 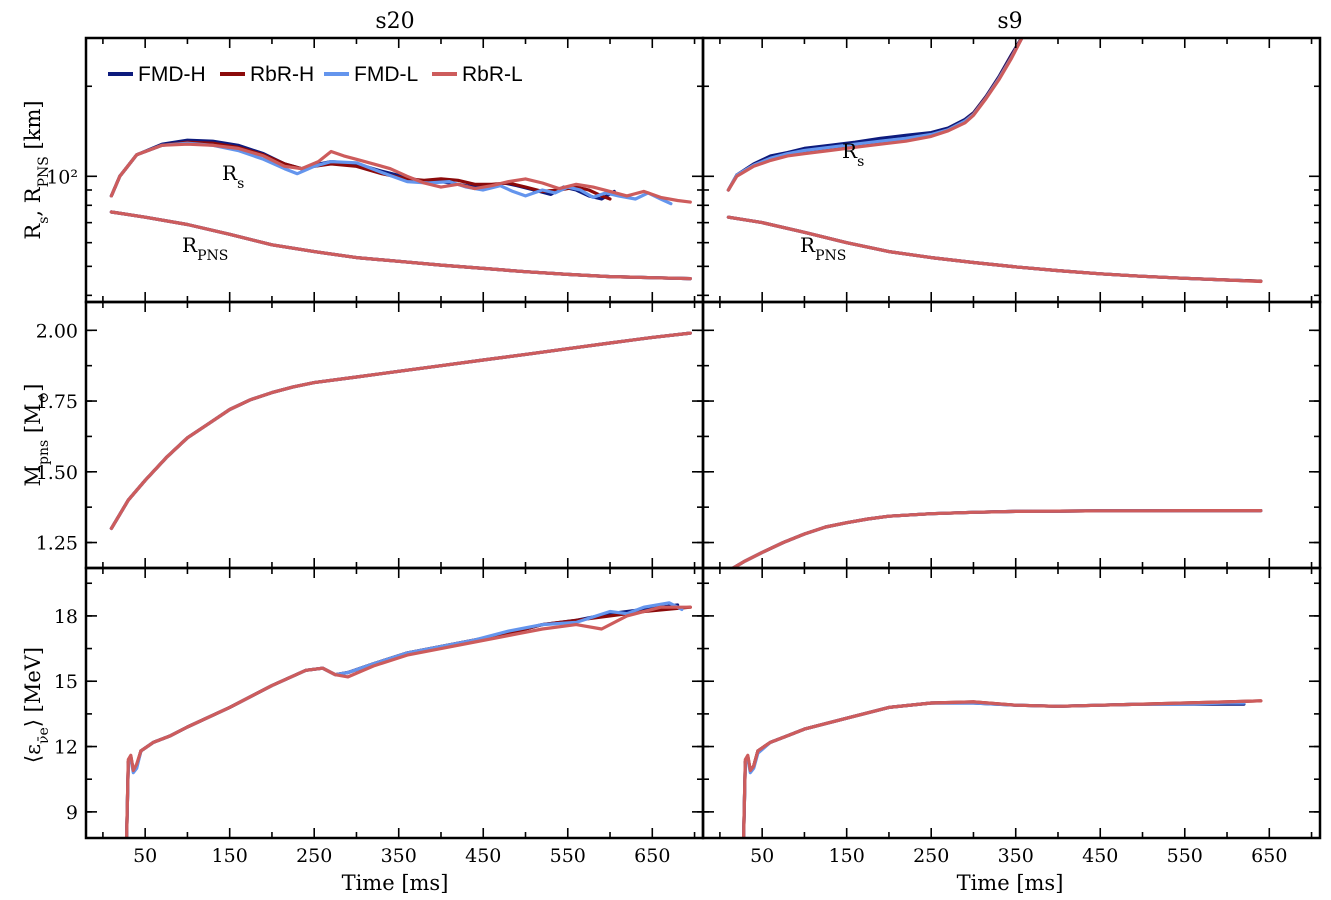 What do you see at coordinates (66, 748) in the screenshot?
I see `y-tick-label: 12` at bounding box center [66, 748].